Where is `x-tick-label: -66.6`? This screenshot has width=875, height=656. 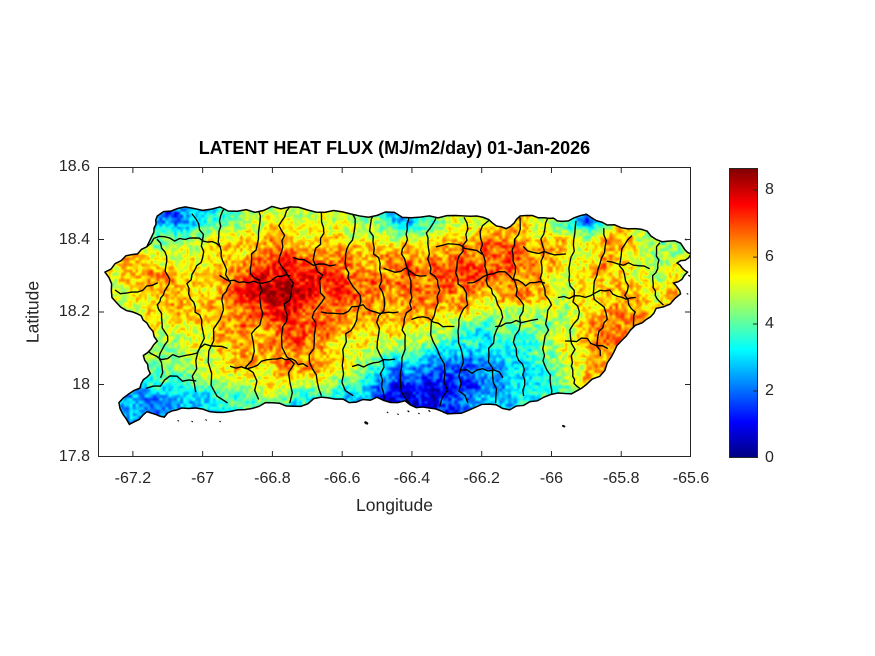 x-tick-label: -66.6 is located at coordinates (342, 478).